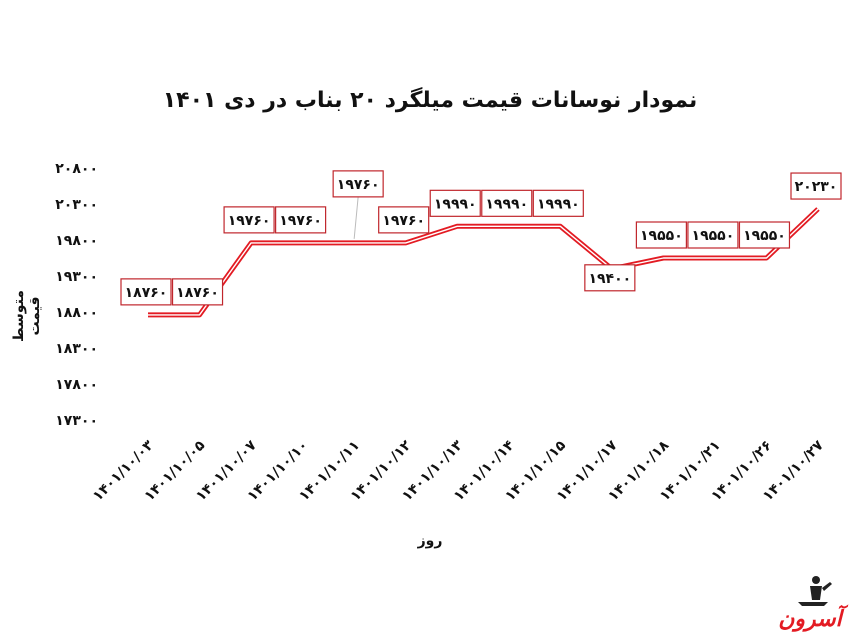 The image size is (860, 640). Describe the element at coordinates (483, 262) in the screenshot. I see `series-line-highlight` at that location.